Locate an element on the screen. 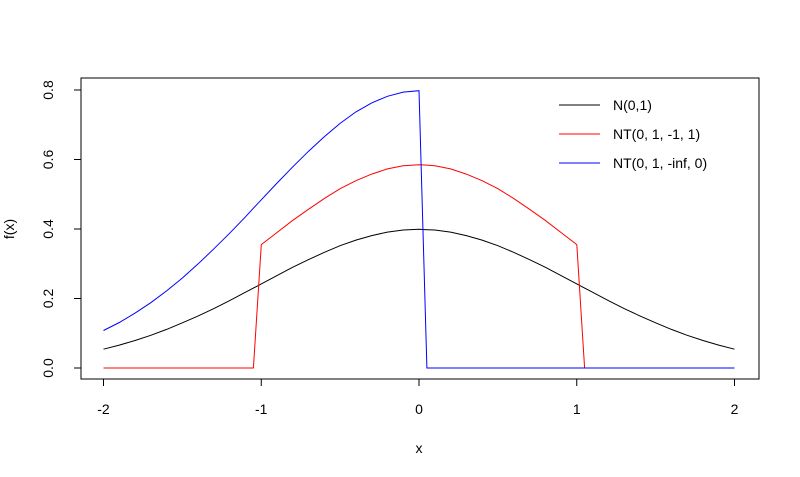  x-tick-label: -1 is located at coordinates (261, 409).